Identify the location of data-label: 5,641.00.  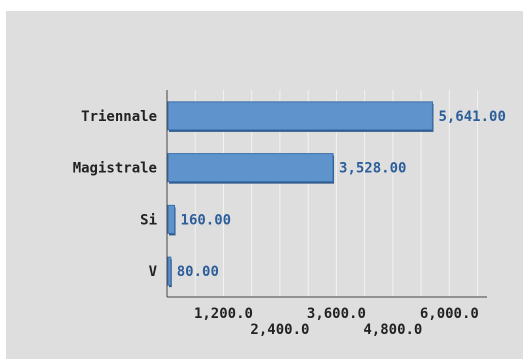
(471, 117).